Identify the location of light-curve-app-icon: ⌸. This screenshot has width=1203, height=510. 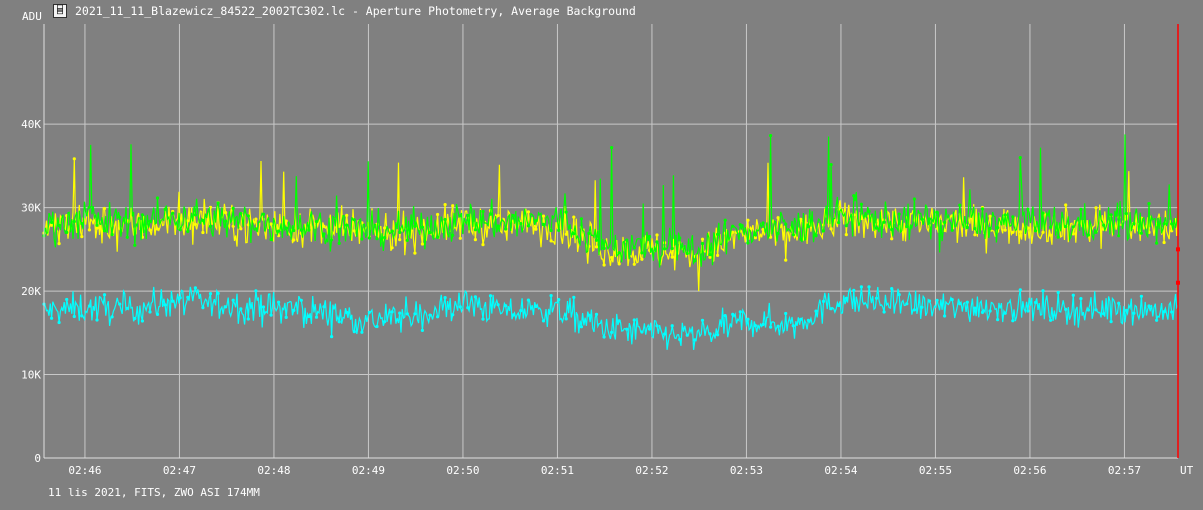
(60, 11).